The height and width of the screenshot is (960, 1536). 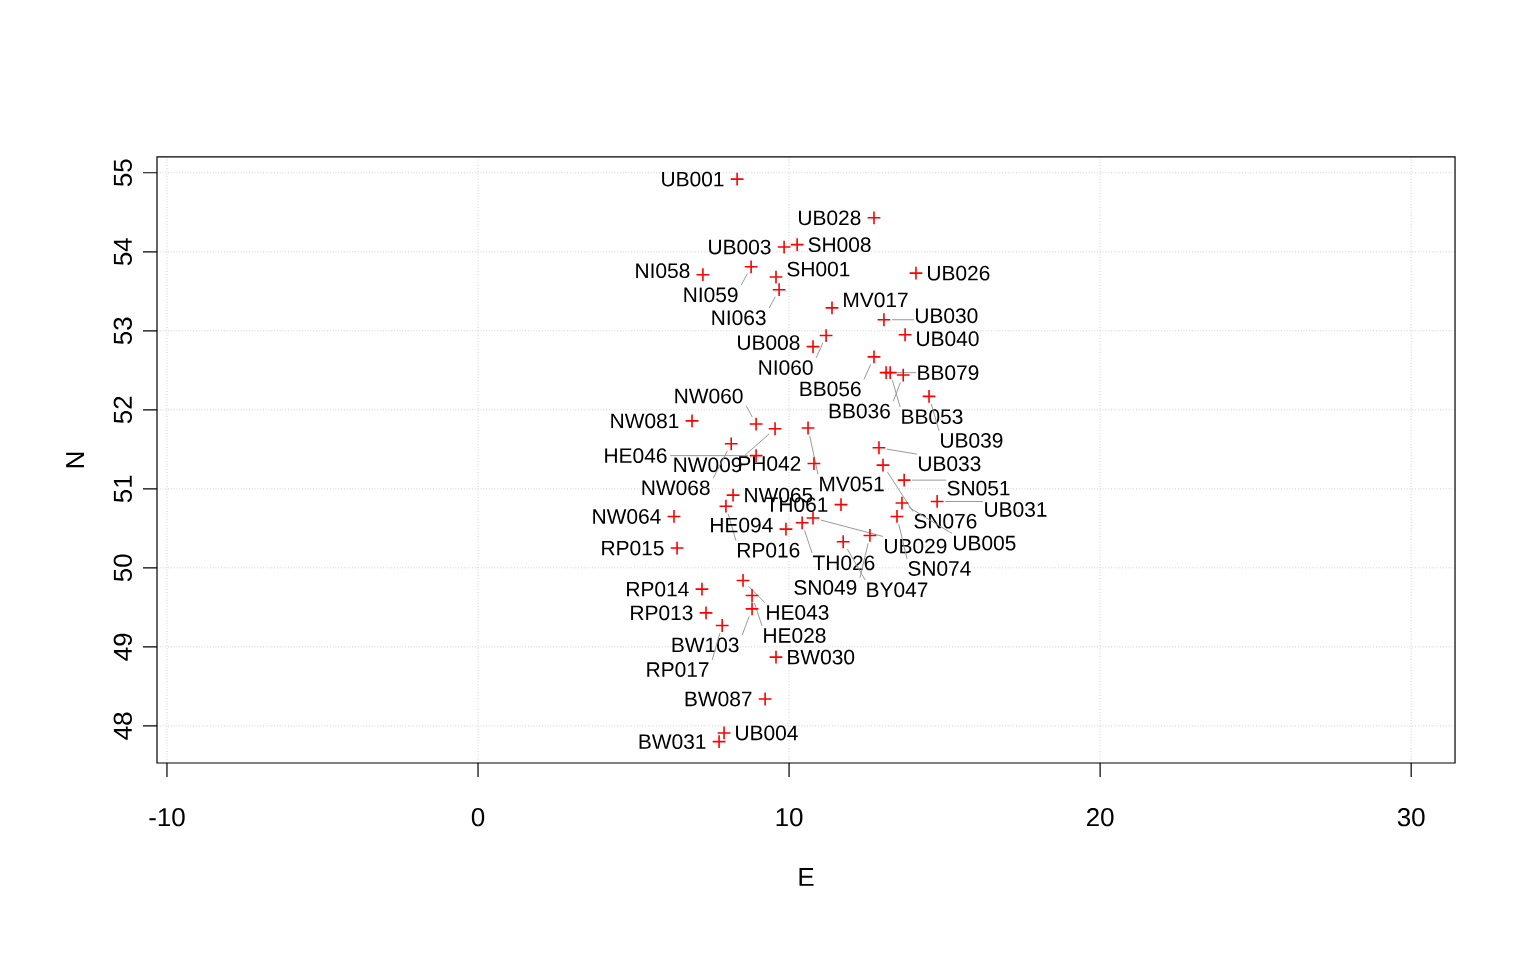 I want to click on x-tick-label: 30, so click(x=1411, y=817).